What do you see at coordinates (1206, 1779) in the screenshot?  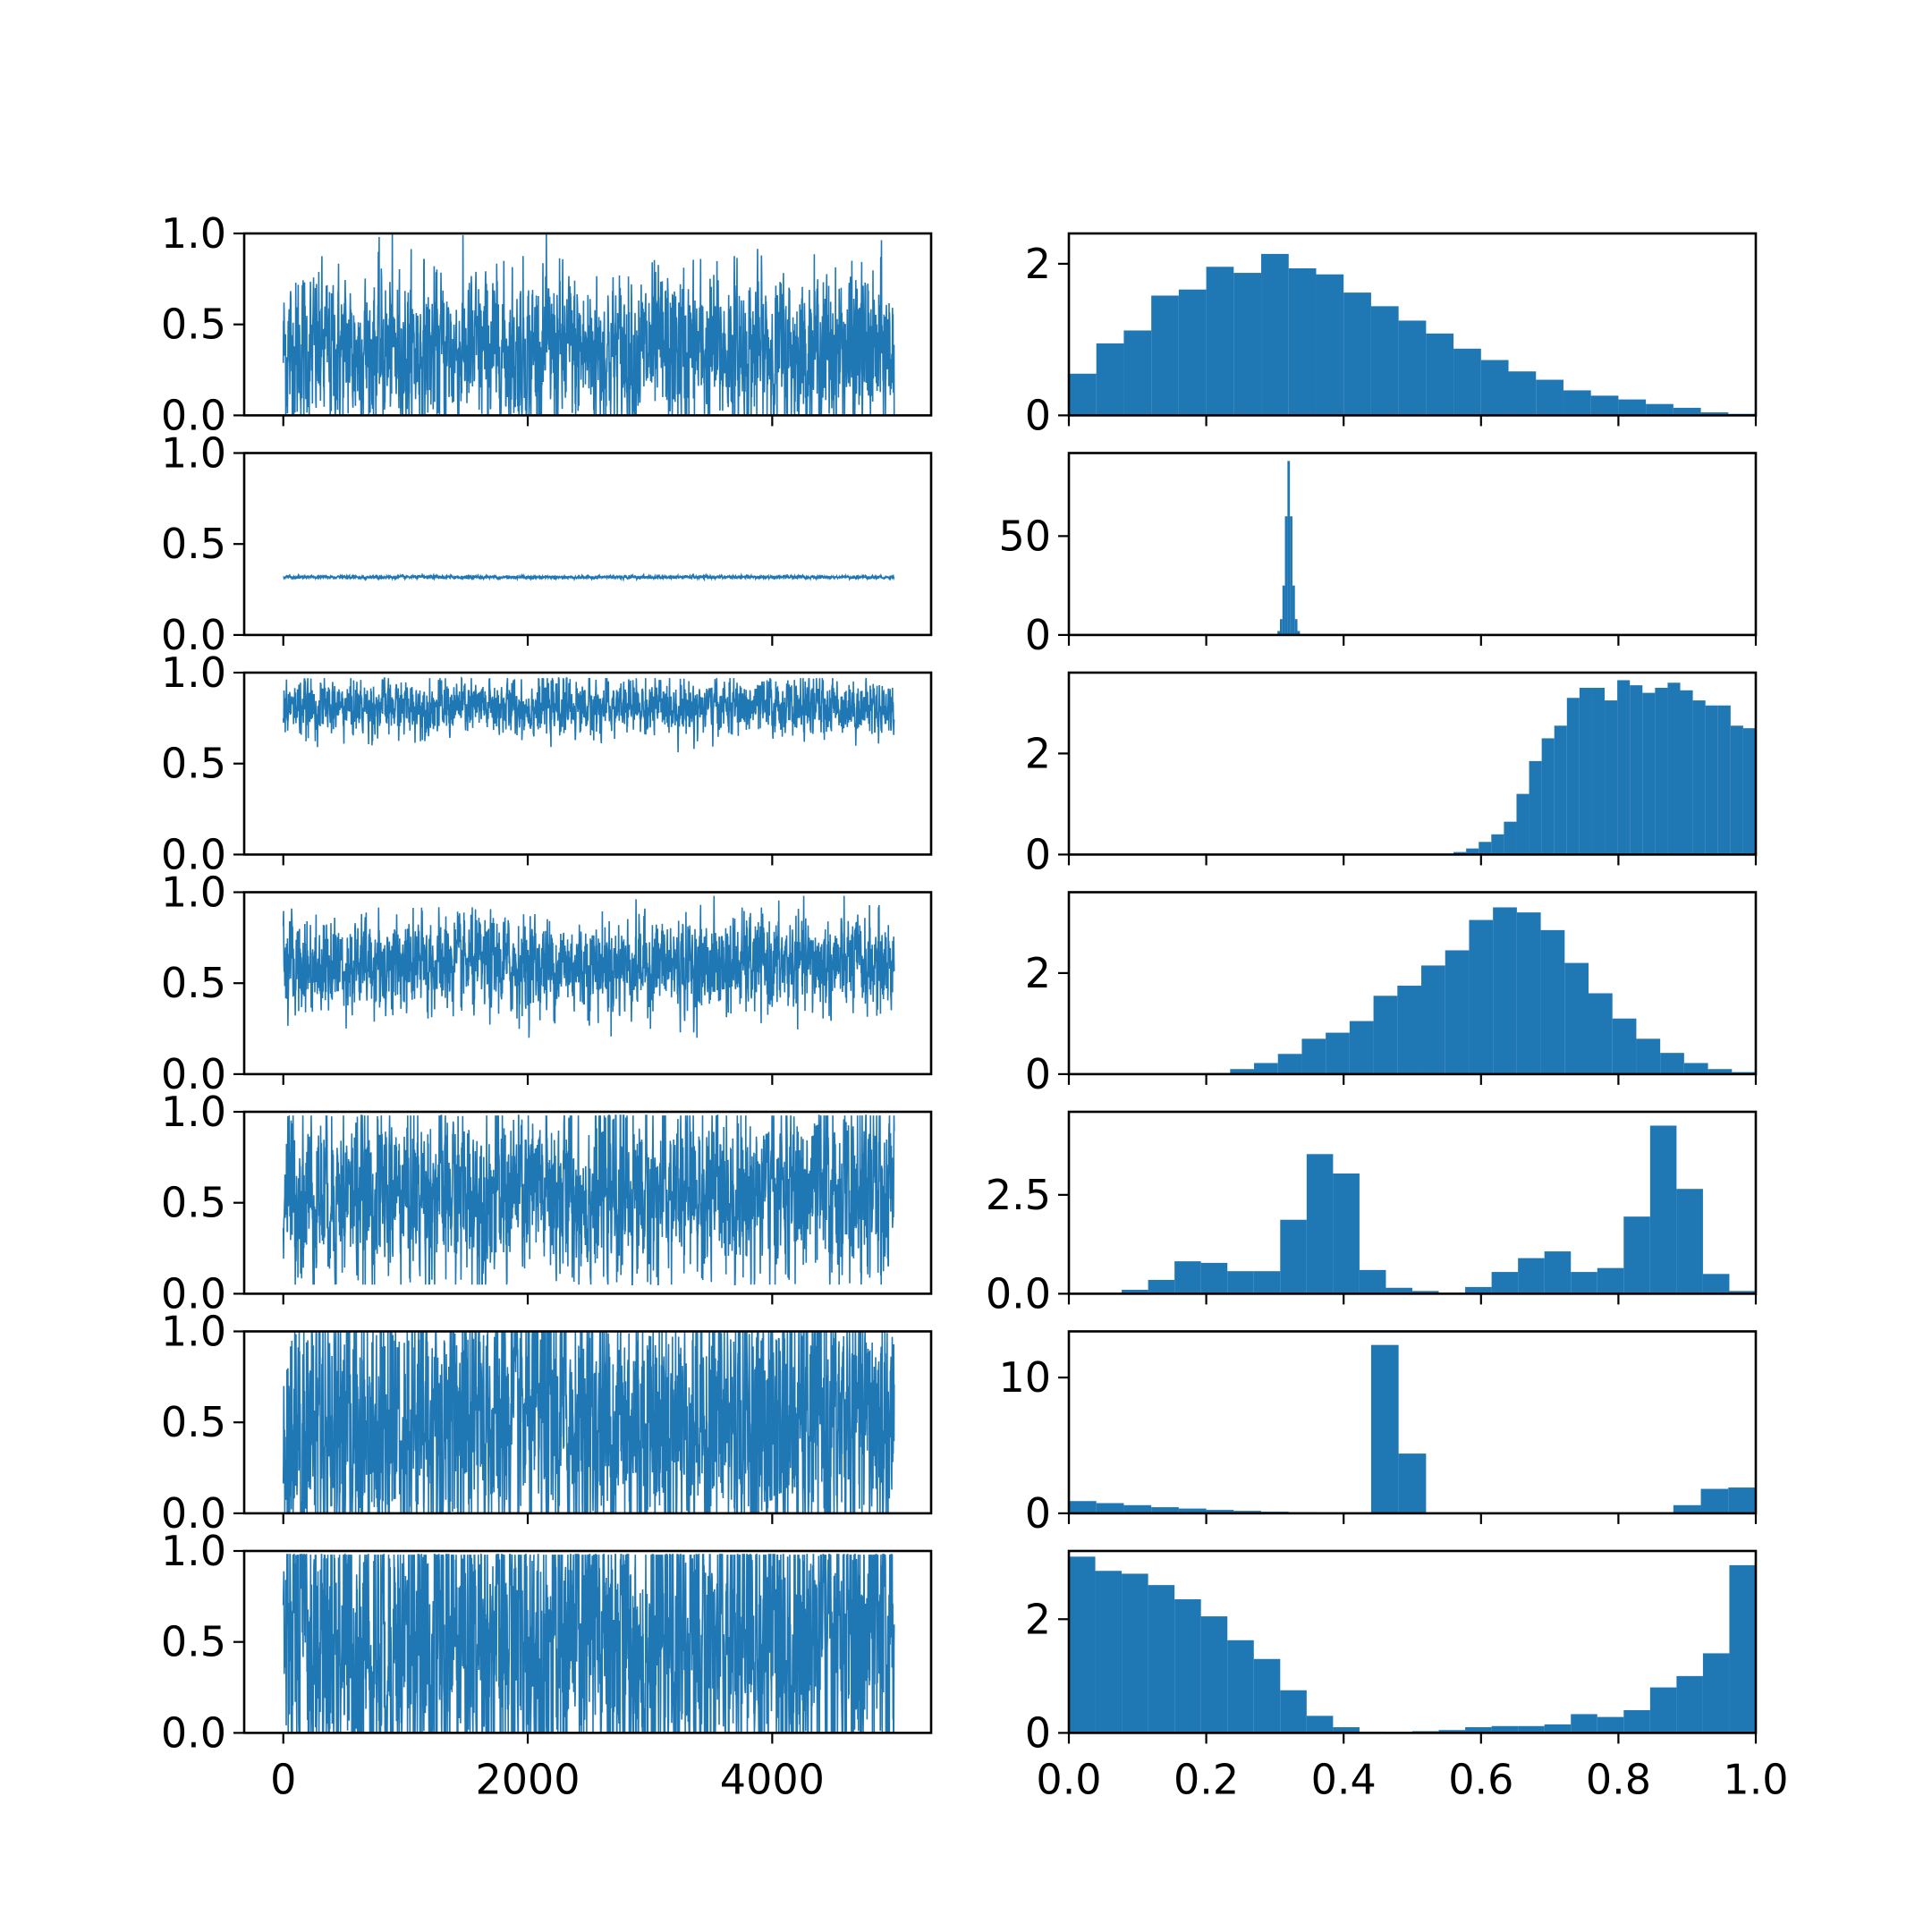 I see `x-tick-label: 0.2` at bounding box center [1206, 1779].